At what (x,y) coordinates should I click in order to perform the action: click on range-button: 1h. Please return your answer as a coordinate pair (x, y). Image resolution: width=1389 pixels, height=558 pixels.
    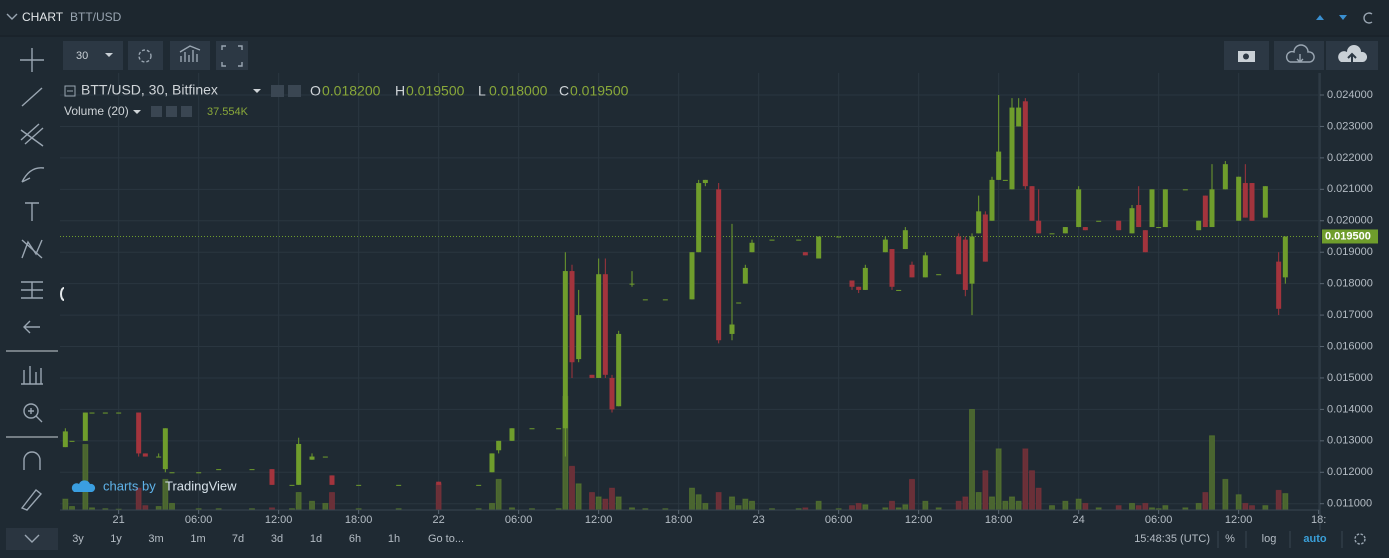
    Looking at the image, I should click on (394, 539).